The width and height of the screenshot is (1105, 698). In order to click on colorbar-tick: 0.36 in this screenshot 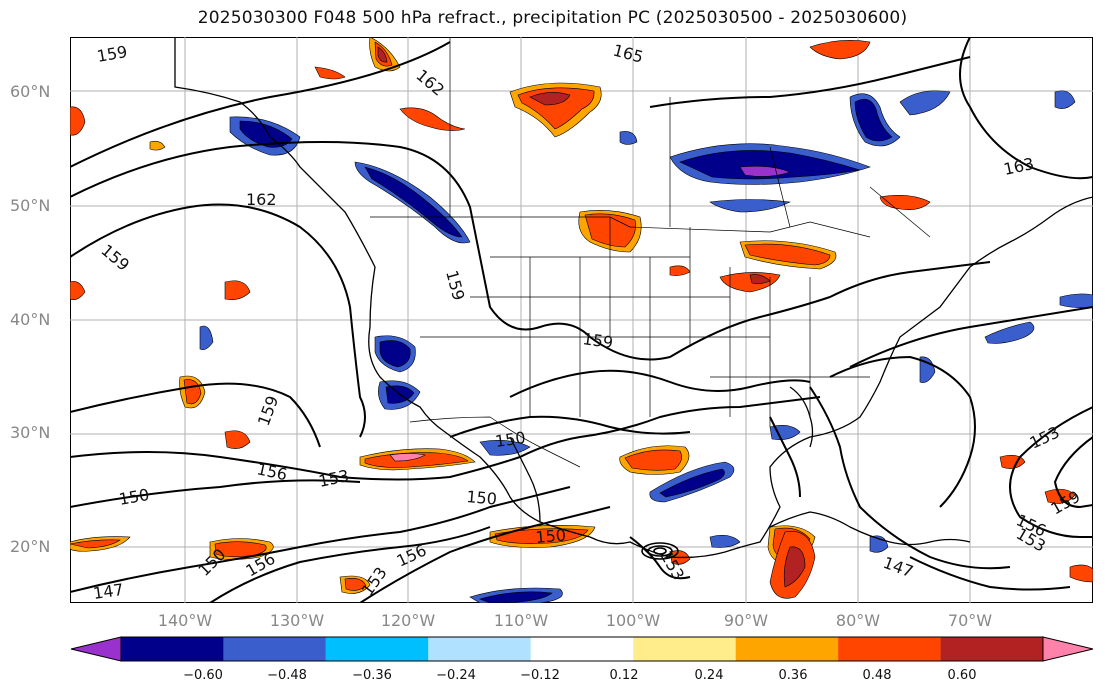, I will do `click(793, 675)`.